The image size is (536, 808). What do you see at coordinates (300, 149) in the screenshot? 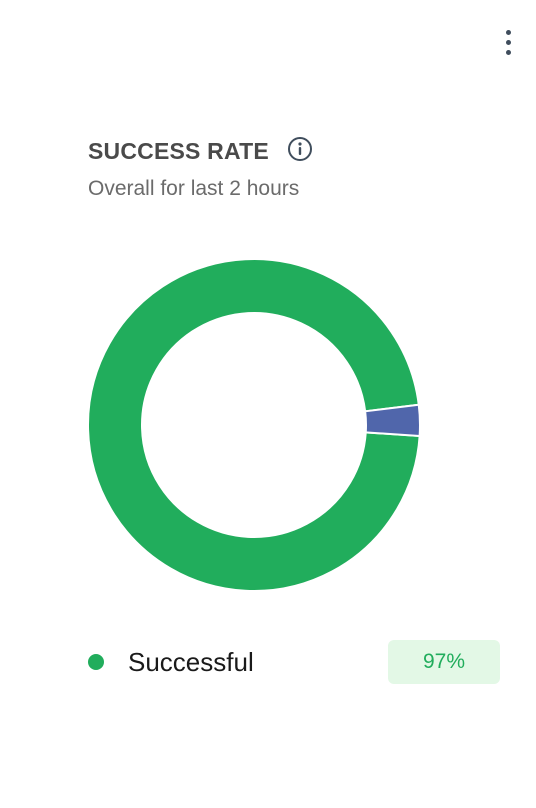
I see `info-icon` at bounding box center [300, 149].